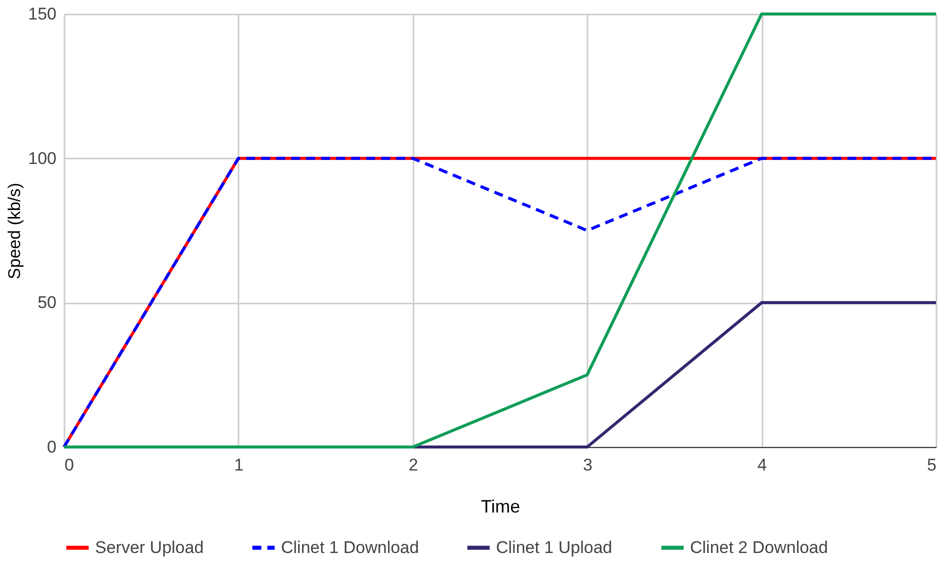  What do you see at coordinates (500, 506) in the screenshot?
I see `x-axis-title: Time` at bounding box center [500, 506].